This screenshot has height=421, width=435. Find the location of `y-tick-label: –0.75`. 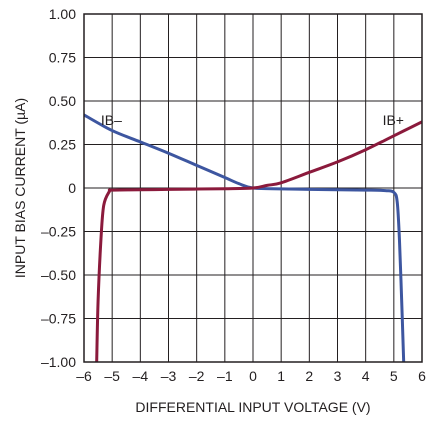

y-tick-label: –0.75 is located at coordinates (58, 319).